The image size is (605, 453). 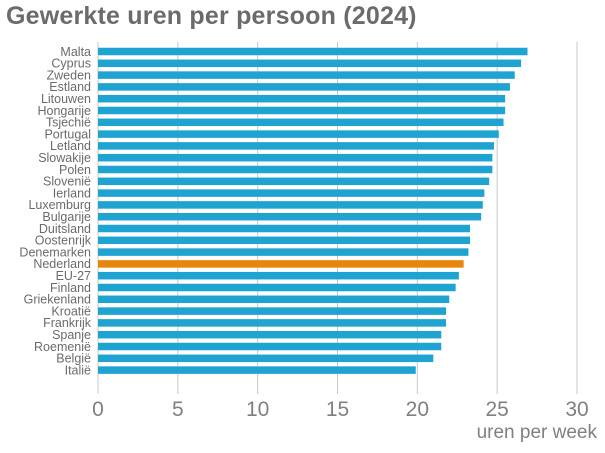 I want to click on category-label-ierland: Ierland, so click(x=72, y=193).